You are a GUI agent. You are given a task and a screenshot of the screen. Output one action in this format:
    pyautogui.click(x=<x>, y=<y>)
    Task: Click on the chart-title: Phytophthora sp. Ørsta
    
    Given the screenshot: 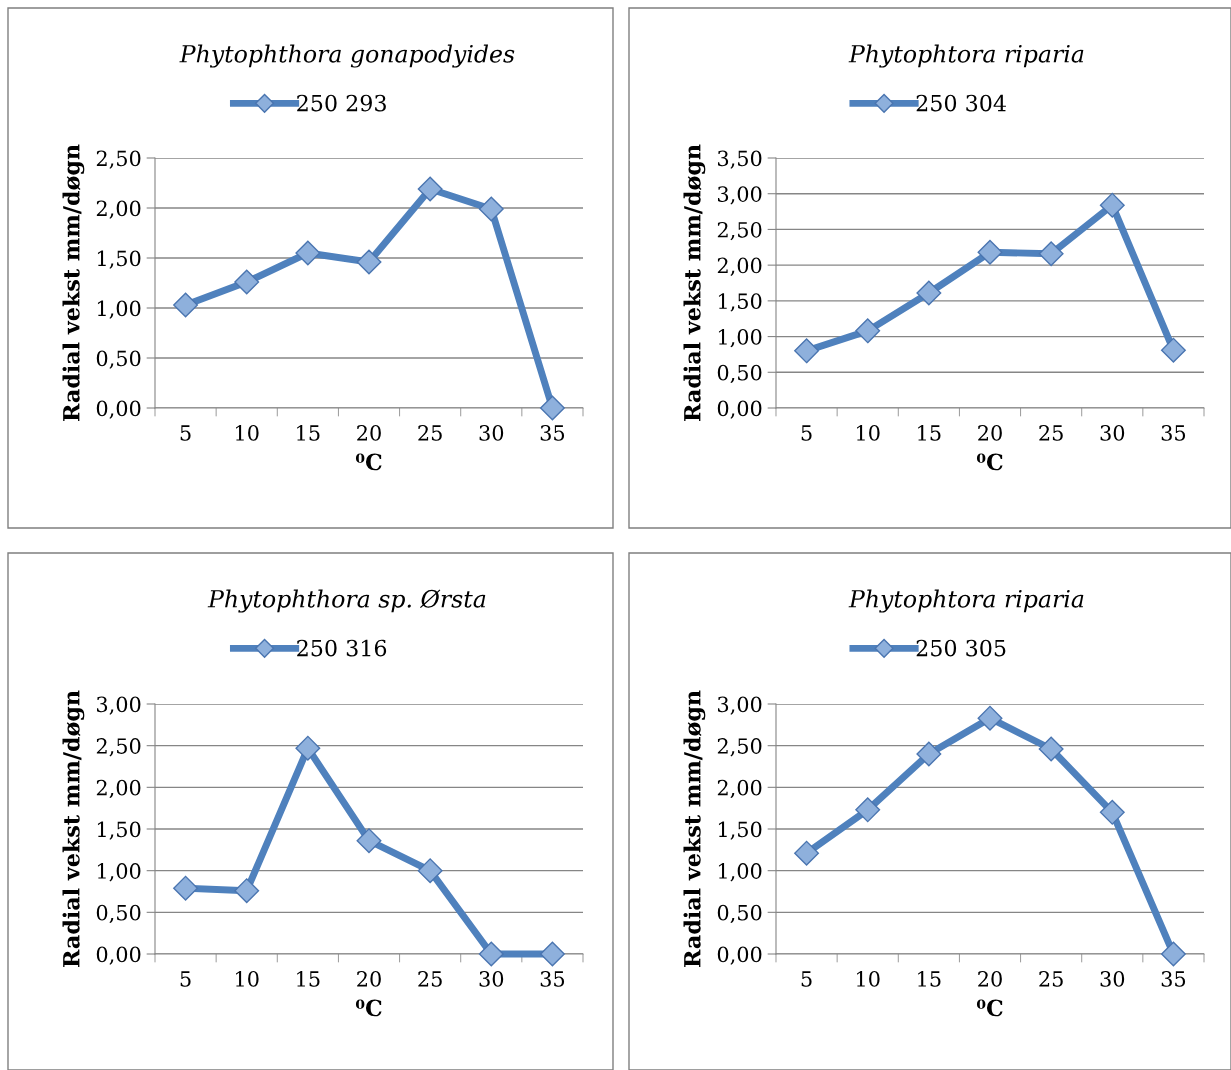 What is the action you would take?
    pyautogui.click(x=346, y=601)
    